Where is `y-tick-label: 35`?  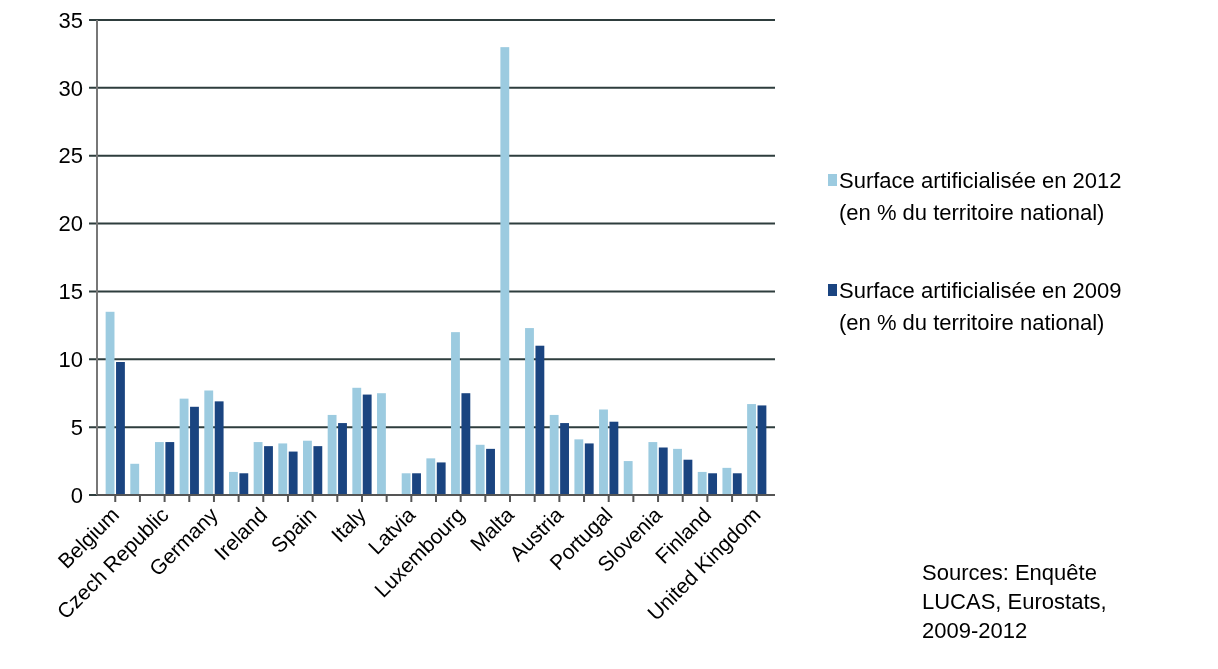
y-tick-label: 35 is located at coordinates (70, 20).